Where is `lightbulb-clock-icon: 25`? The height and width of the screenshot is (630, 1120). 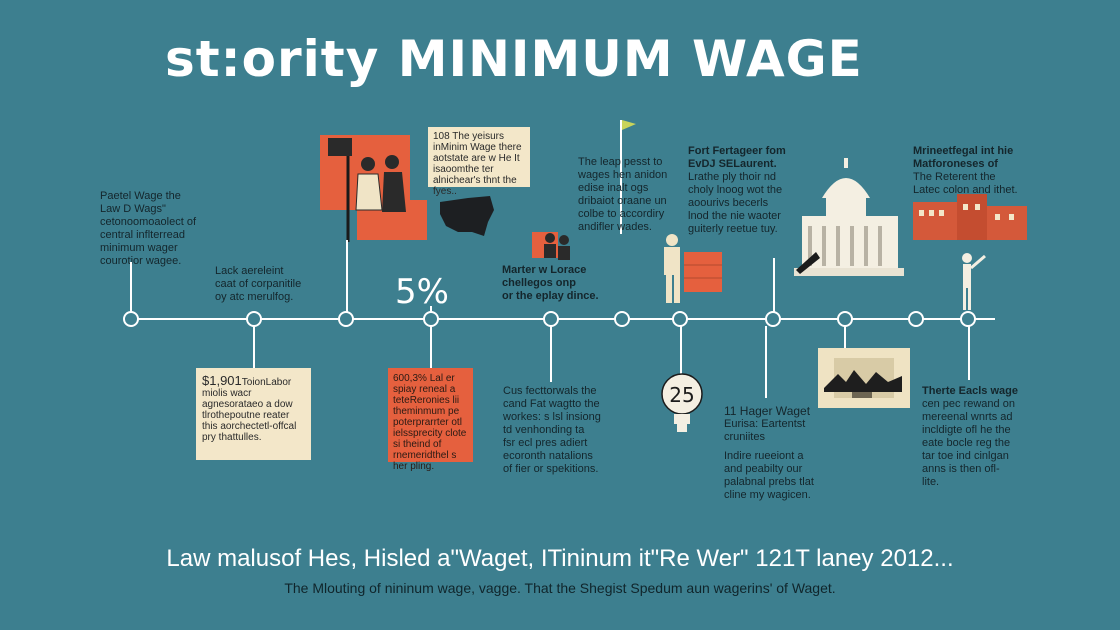 lightbulb-clock-icon: 25 is located at coordinates (682, 402).